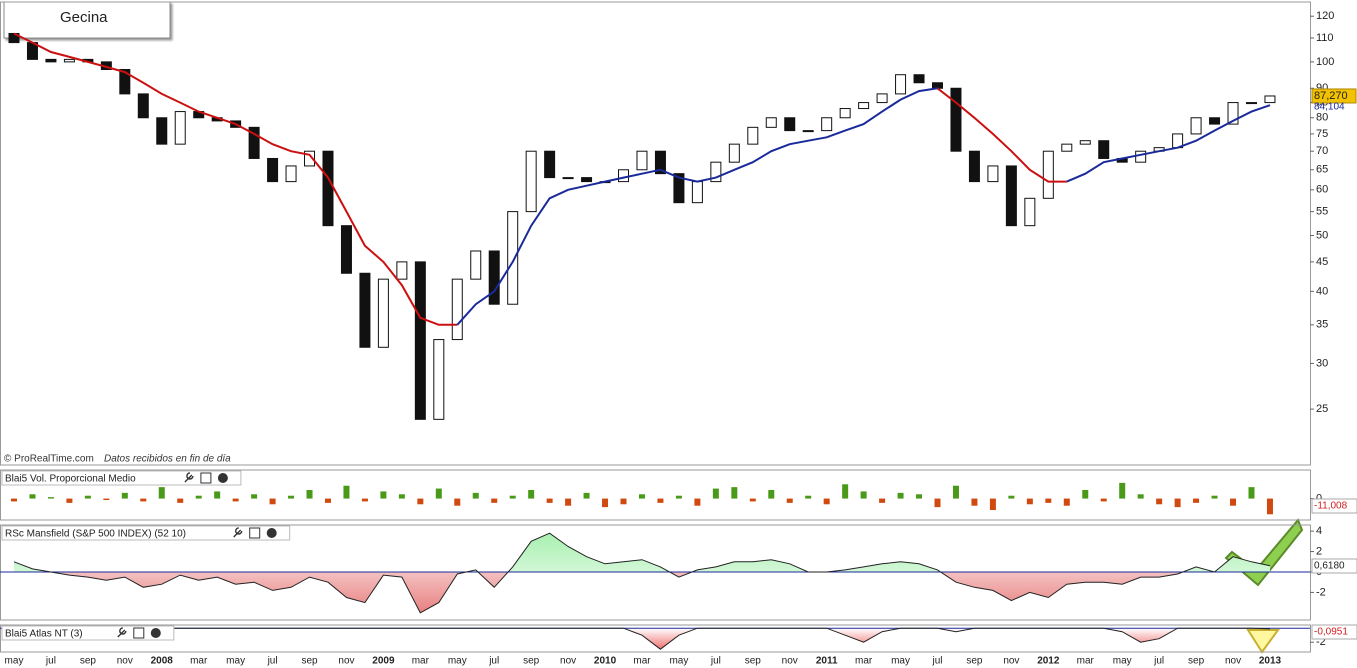  Describe the element at coordinates (1331, 506) in the screenshot. I see `value-label: -11,008` at that location.